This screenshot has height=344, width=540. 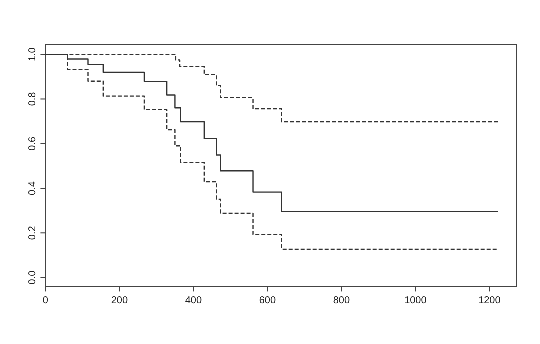 What do you see at coordinates (490, 301) in the screenshot?
I see `x-tick-label: 1200` at bounding box center [490, 301].